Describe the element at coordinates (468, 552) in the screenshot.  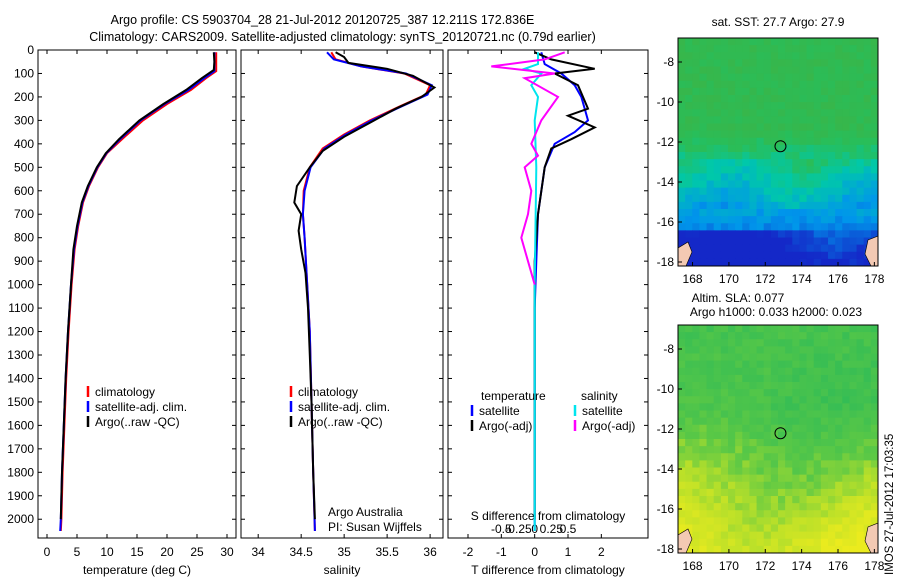
I see `x-tick-label: -2` at that location.